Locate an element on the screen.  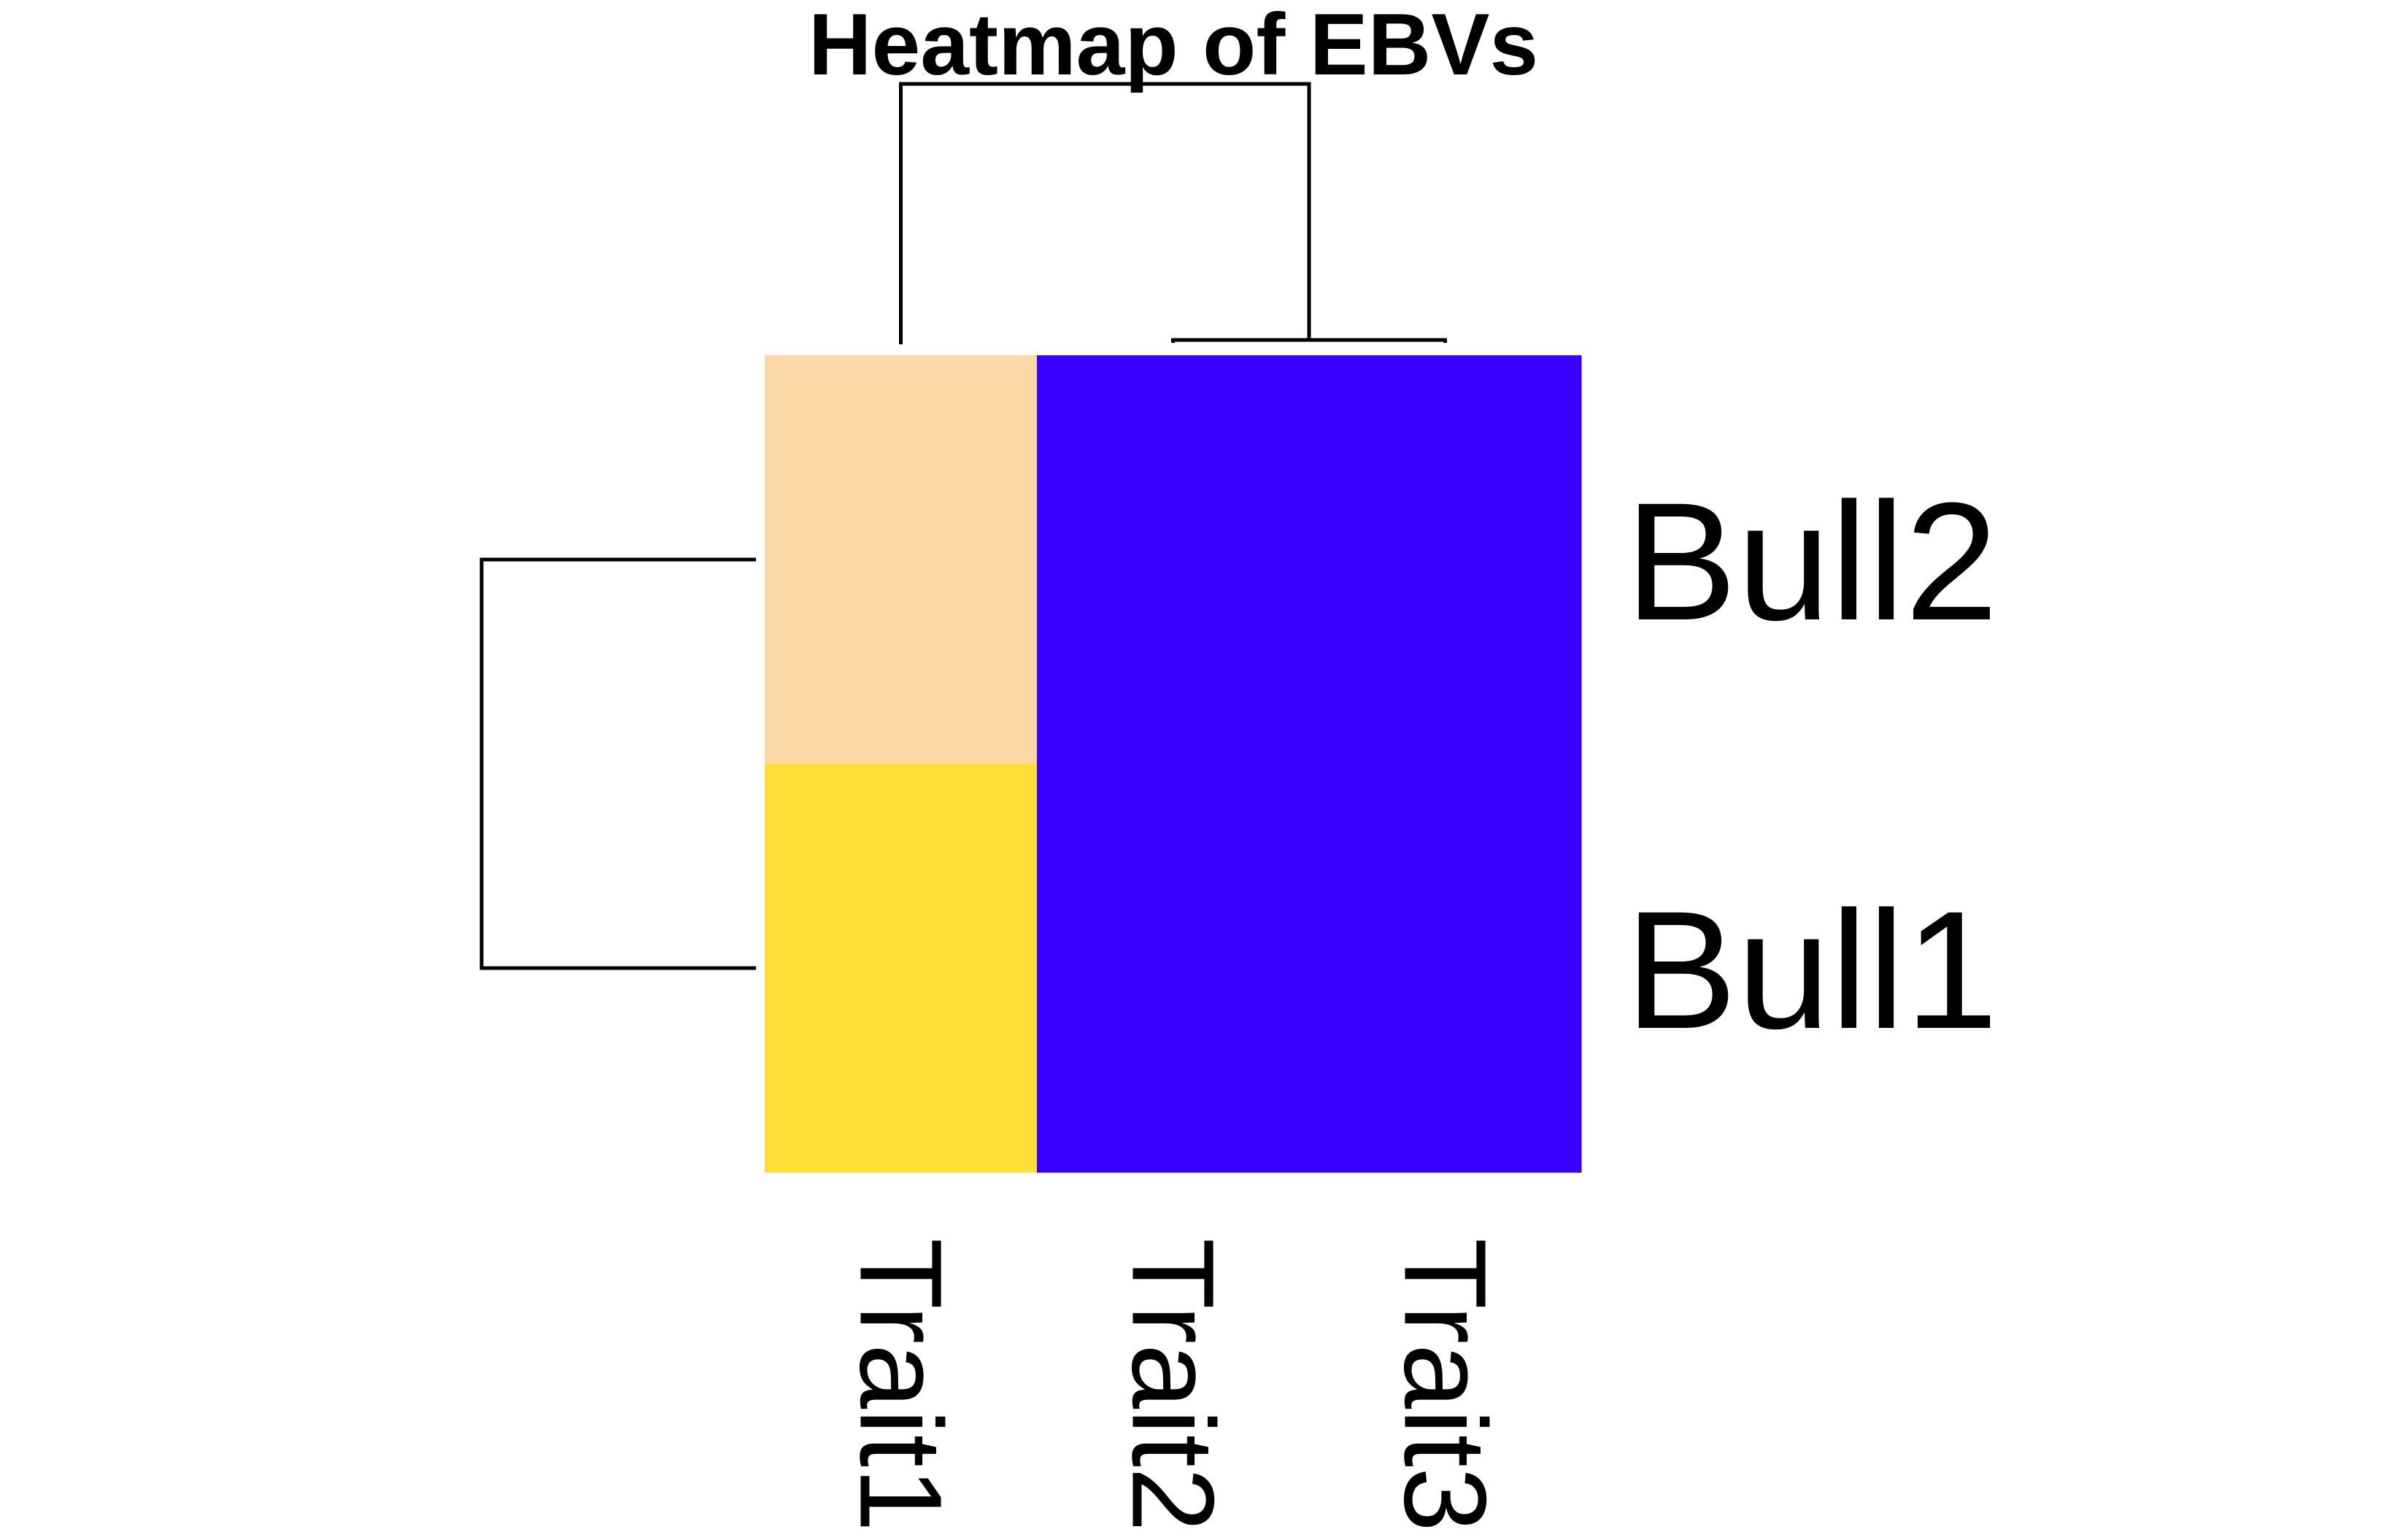
row-dendrogram is located at coordinates (617, 763).